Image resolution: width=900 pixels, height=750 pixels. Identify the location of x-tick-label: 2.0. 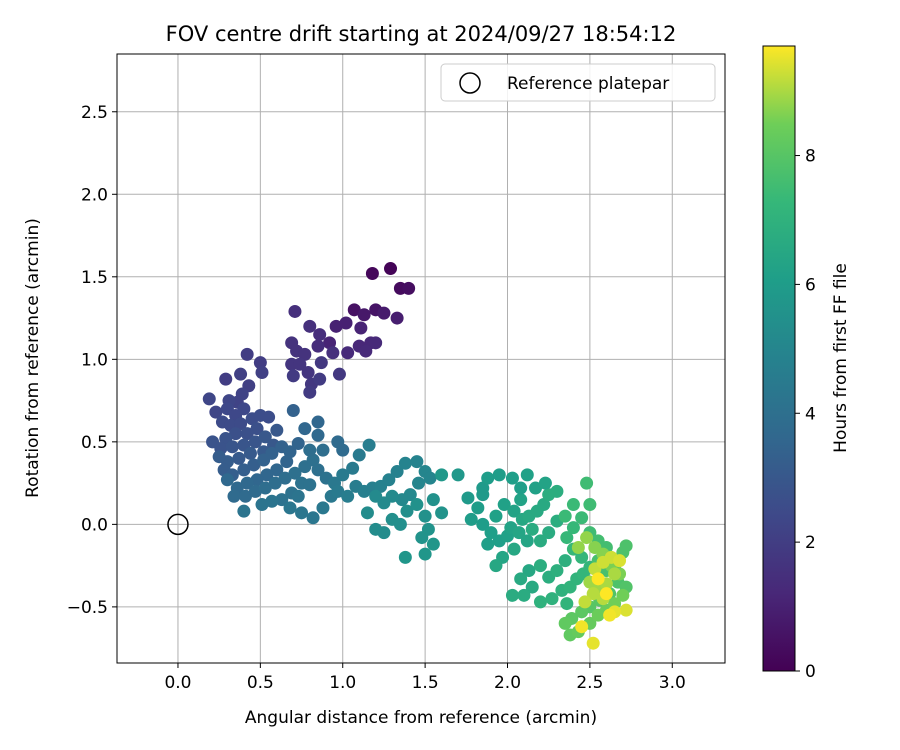
(507, 683).